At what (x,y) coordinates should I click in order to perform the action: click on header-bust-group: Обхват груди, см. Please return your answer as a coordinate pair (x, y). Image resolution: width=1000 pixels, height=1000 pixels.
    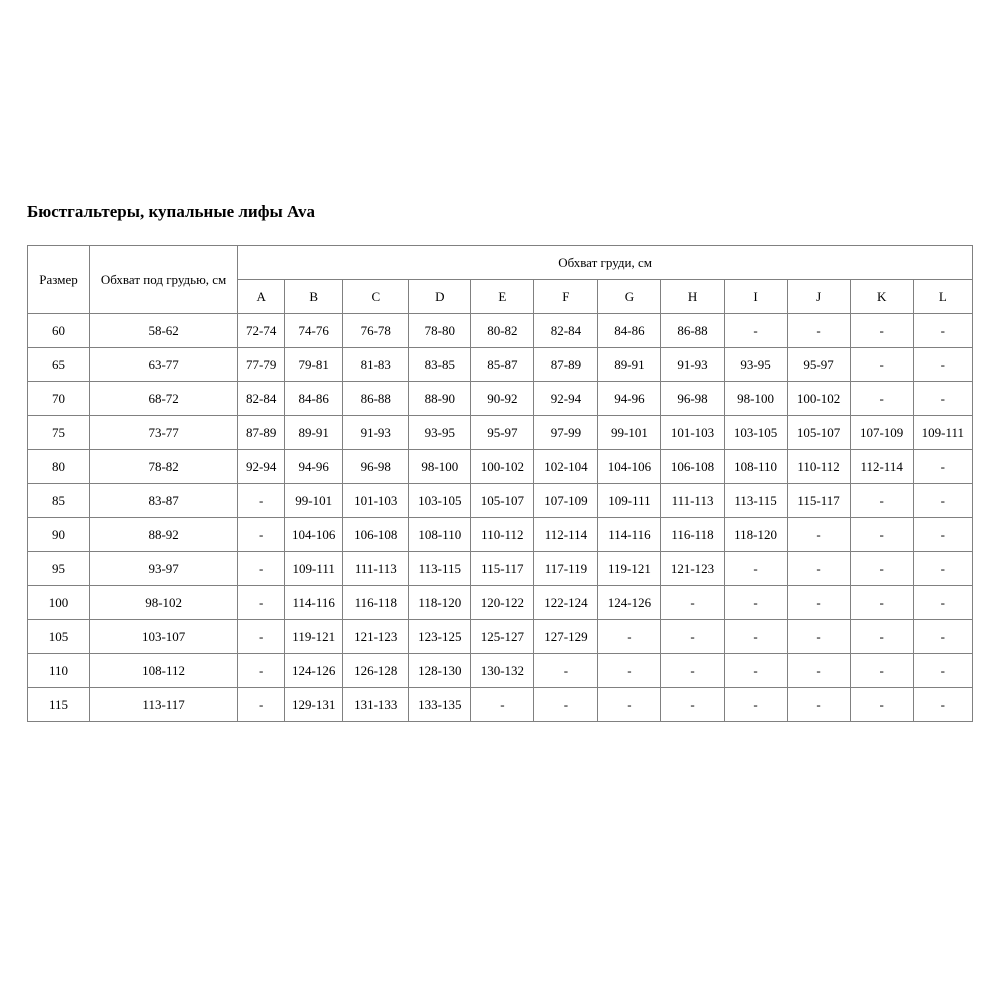
    Looking at the image, I should click on (605, 262).